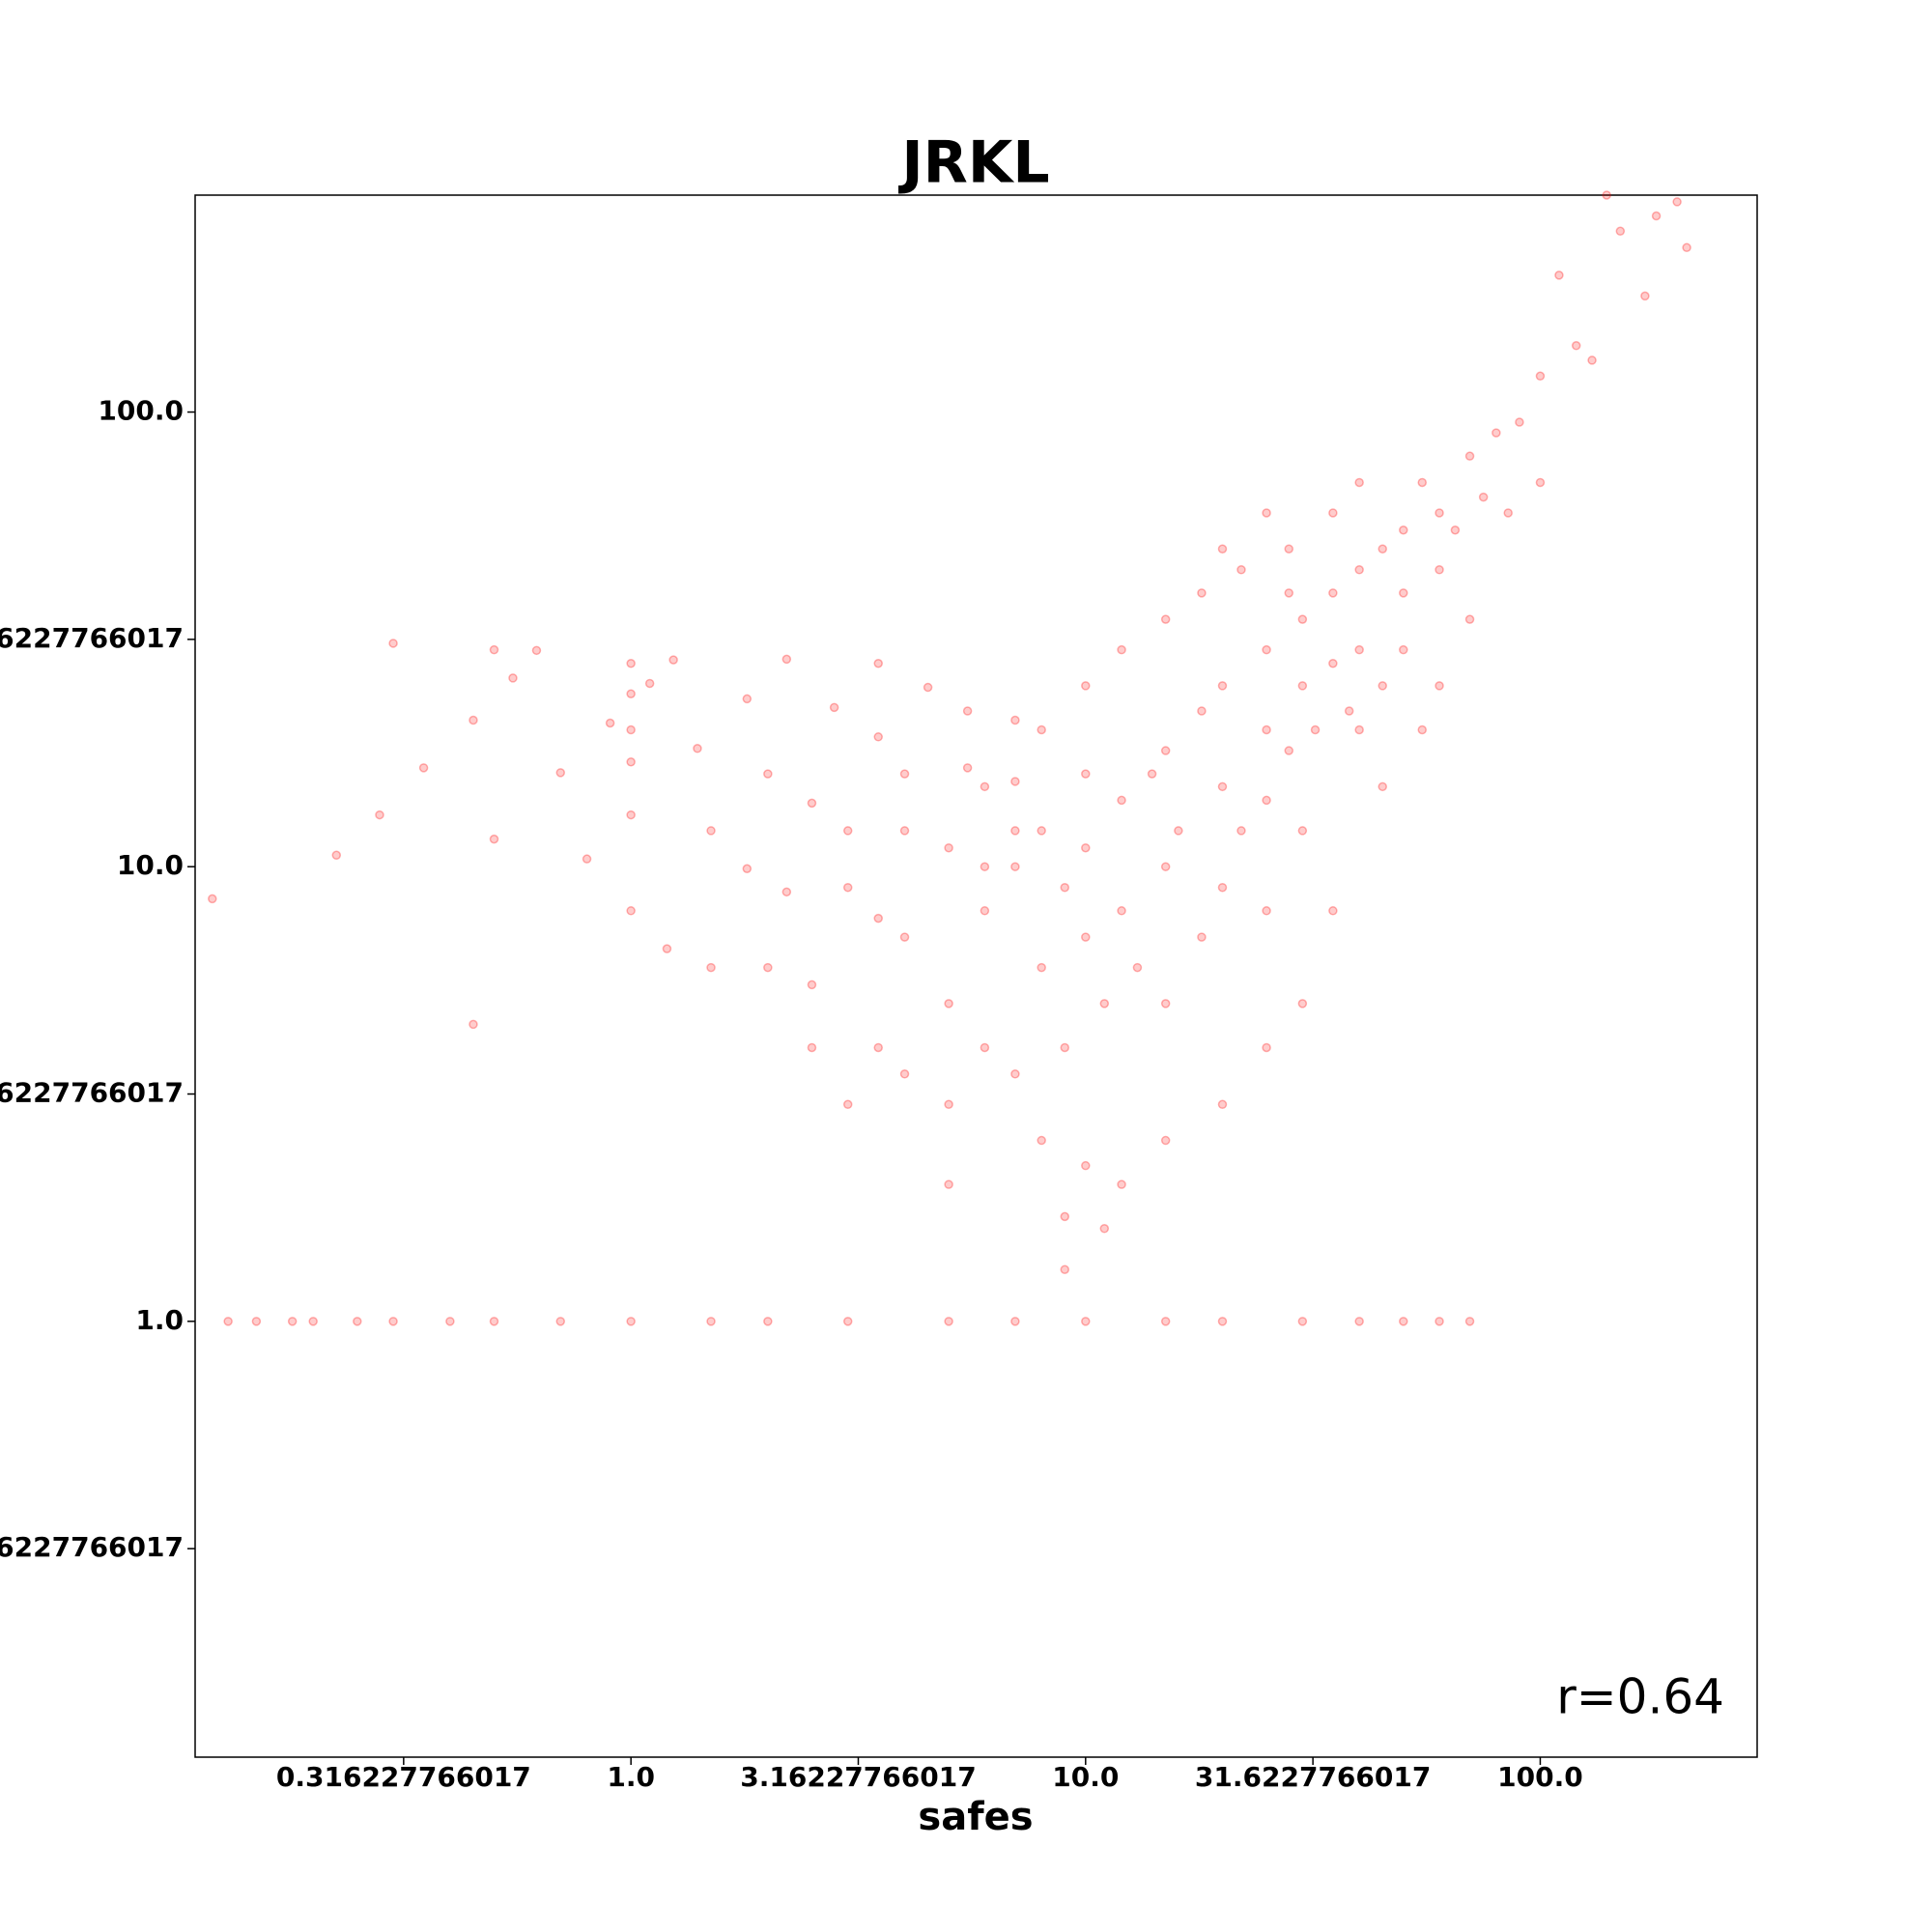 The width and height of the screenshot is (1932, 1932). I want to click on x-tick-label: 1.0, so click(631, 1777).